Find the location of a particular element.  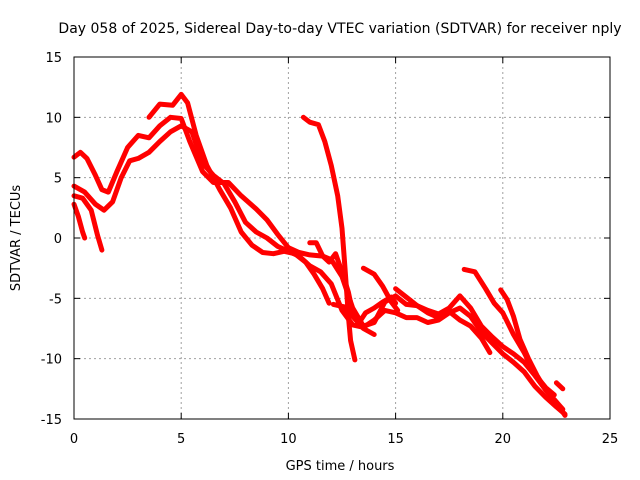

x-axis-label: GPS time / hours is located at coordinates (340, 466).